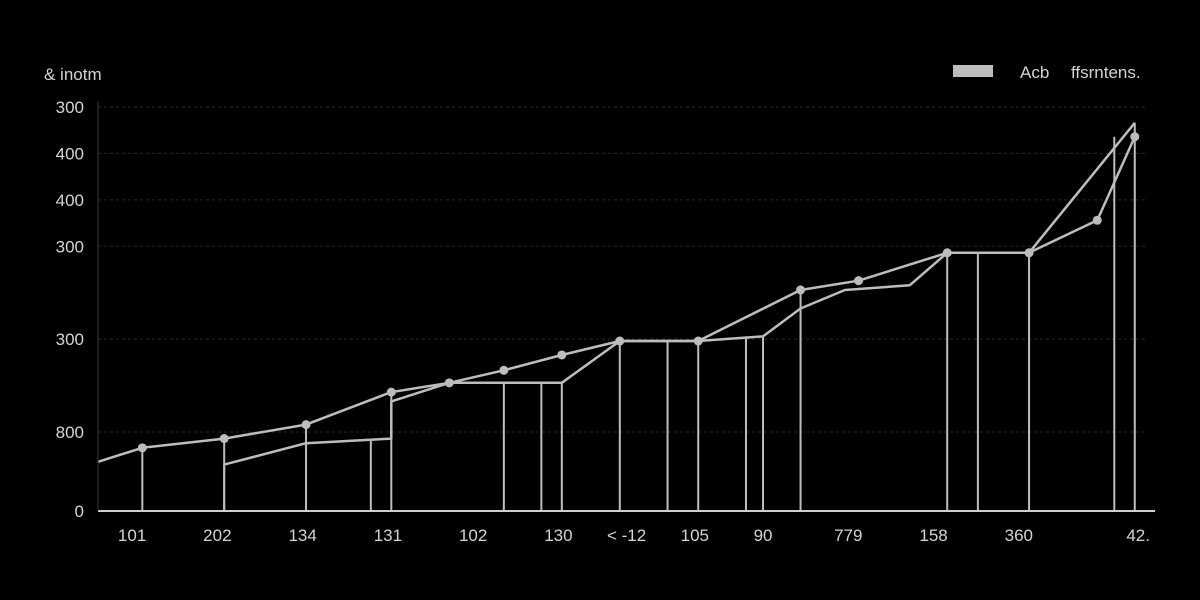  I want to click on x-tick-label: 102, so click(473, 535).